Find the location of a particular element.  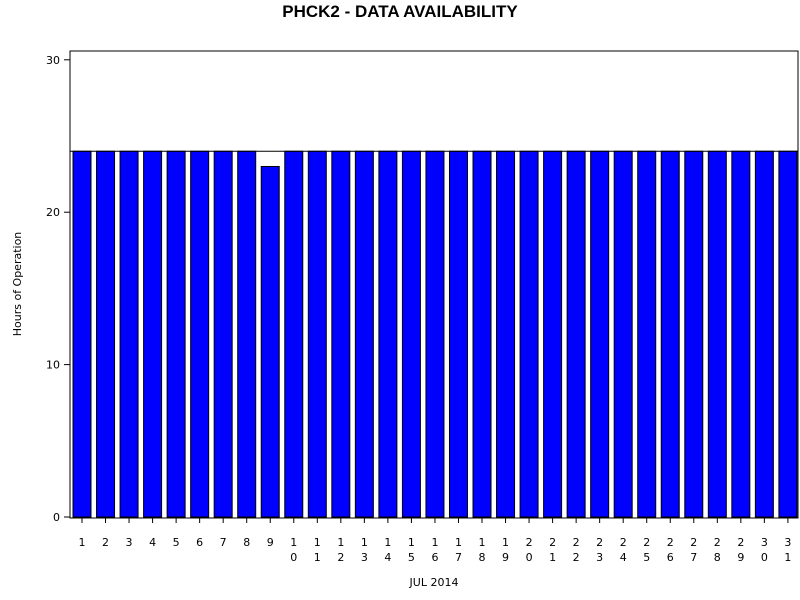

y-axis: 0 10 20 30 is located at coordinates (58, 289).